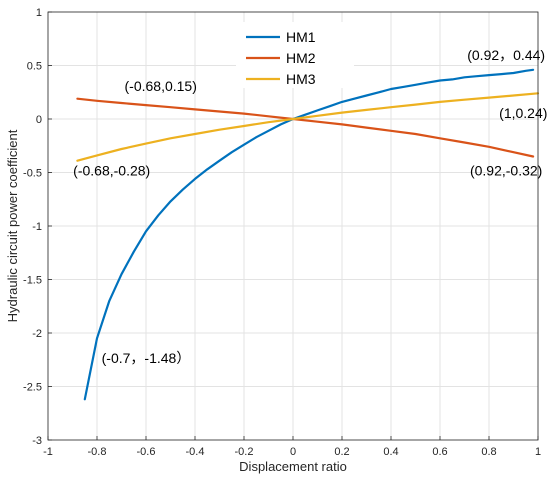 Image resolution: width=550 pixels, height=483 pixels. I want to click on legend-label-hm3: HM3, so click(301, 79).